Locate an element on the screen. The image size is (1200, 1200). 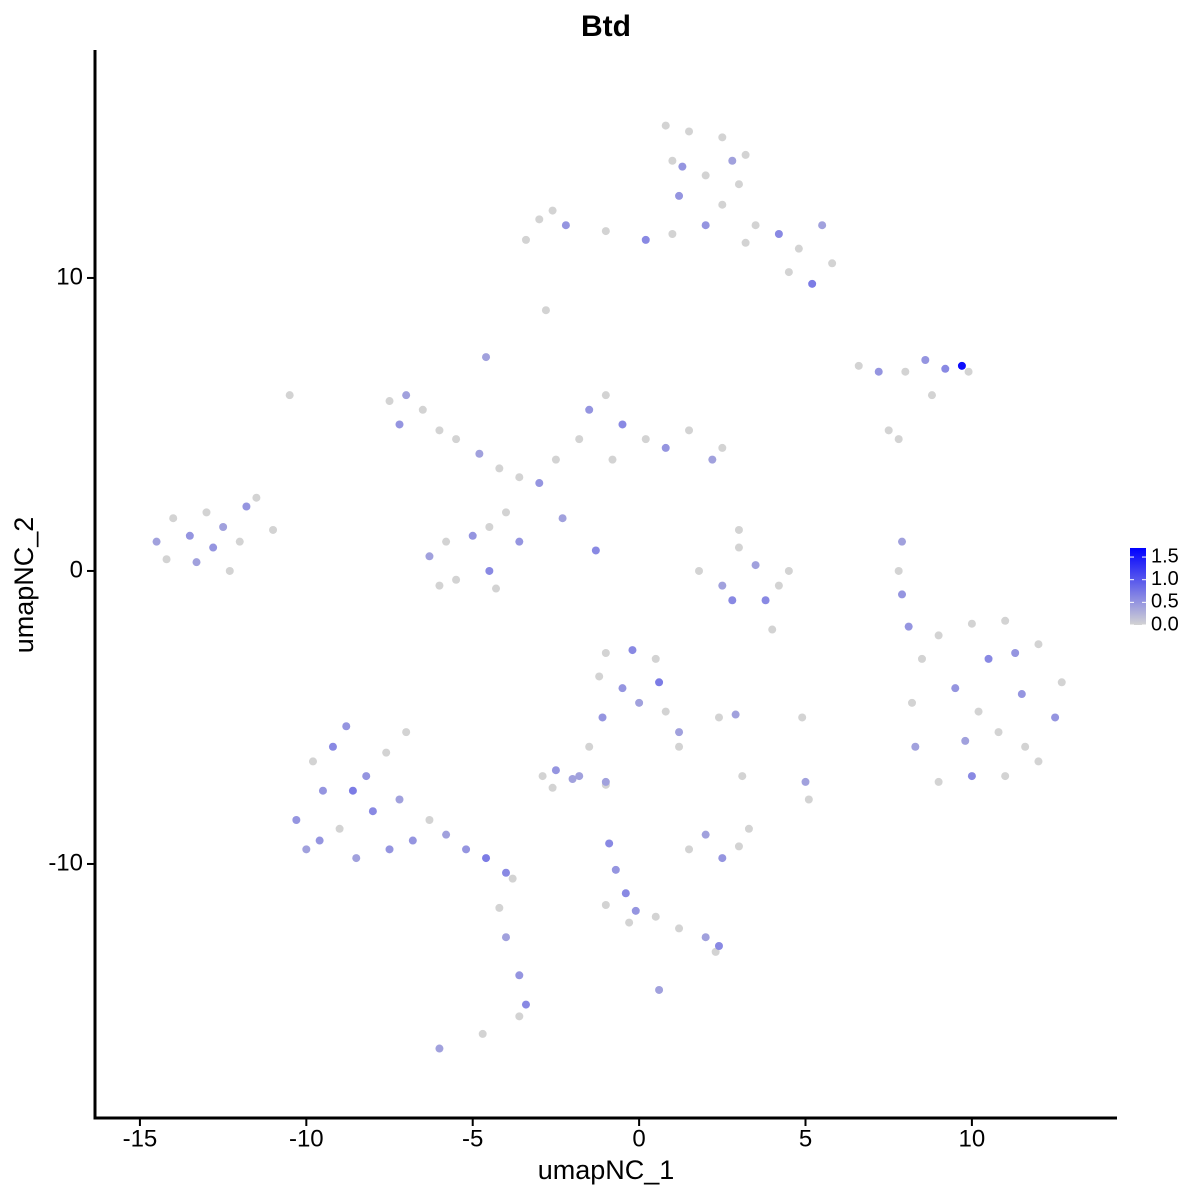
y-tick-label: 0 is located at coordinates (76, 569).